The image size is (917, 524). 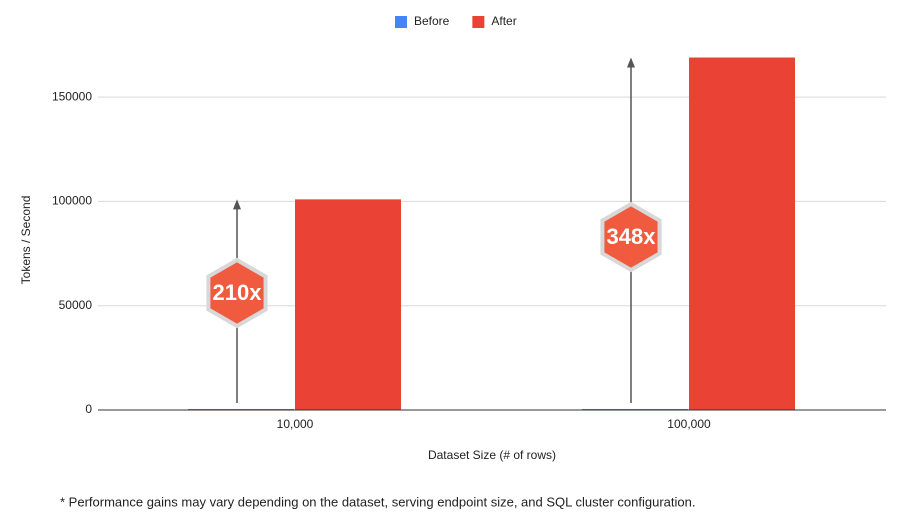 What do you see at coordinates (503, 21) in the screenshot?
I see `legend-label: After` at bounding box center [503, 21].